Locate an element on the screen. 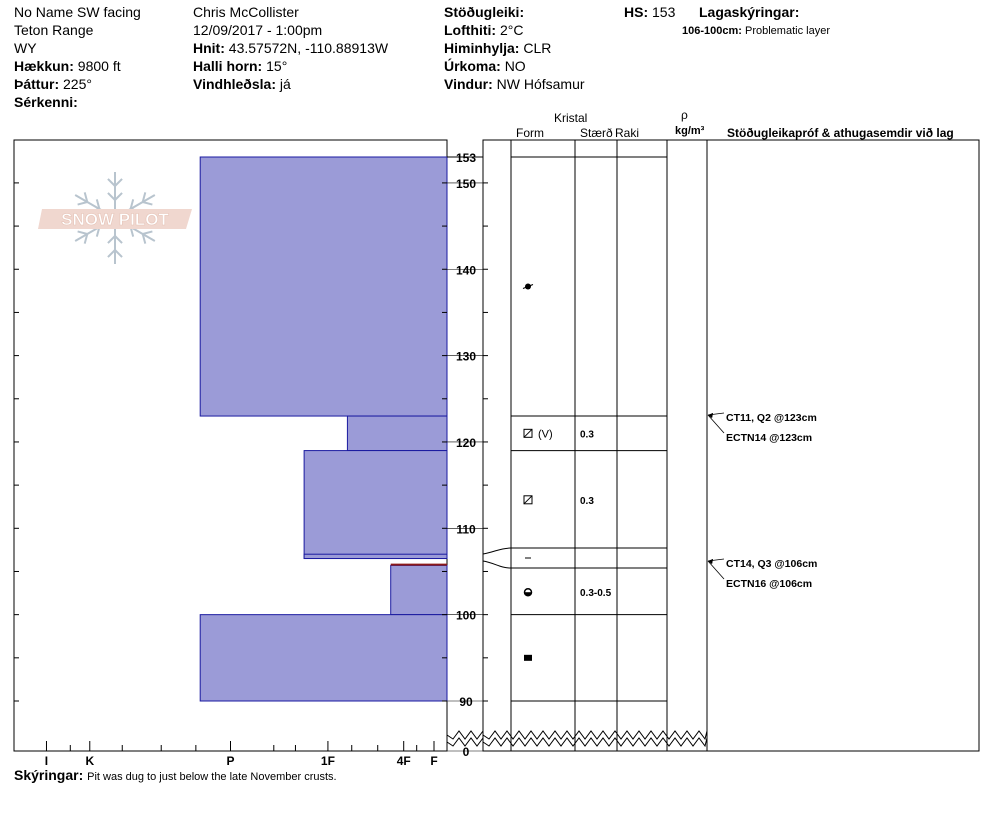 The image size is (994, 840). logo-banner is located at coordinates (115, 219).